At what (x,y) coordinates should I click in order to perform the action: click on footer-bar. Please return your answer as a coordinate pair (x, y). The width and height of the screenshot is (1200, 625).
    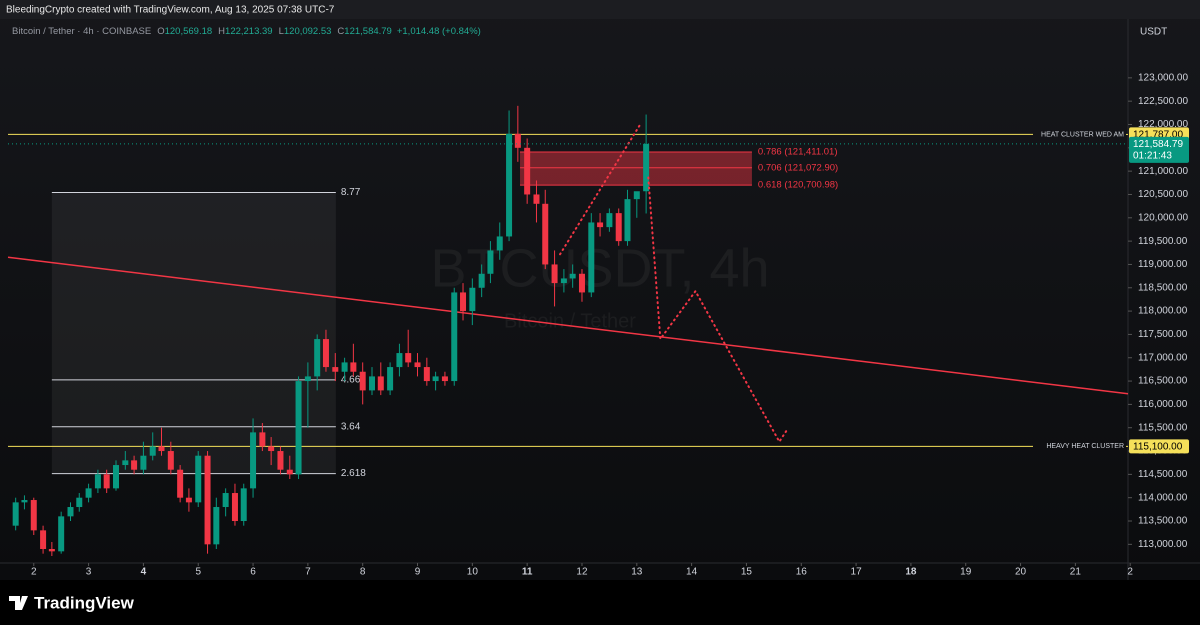
    Looking at the image, I should click on (600, 602).